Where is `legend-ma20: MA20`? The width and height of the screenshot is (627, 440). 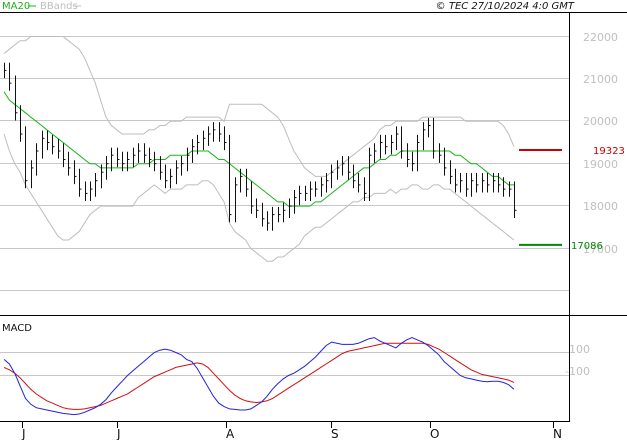 legend-ma20: MA20 is located at coordinates (16, 6).